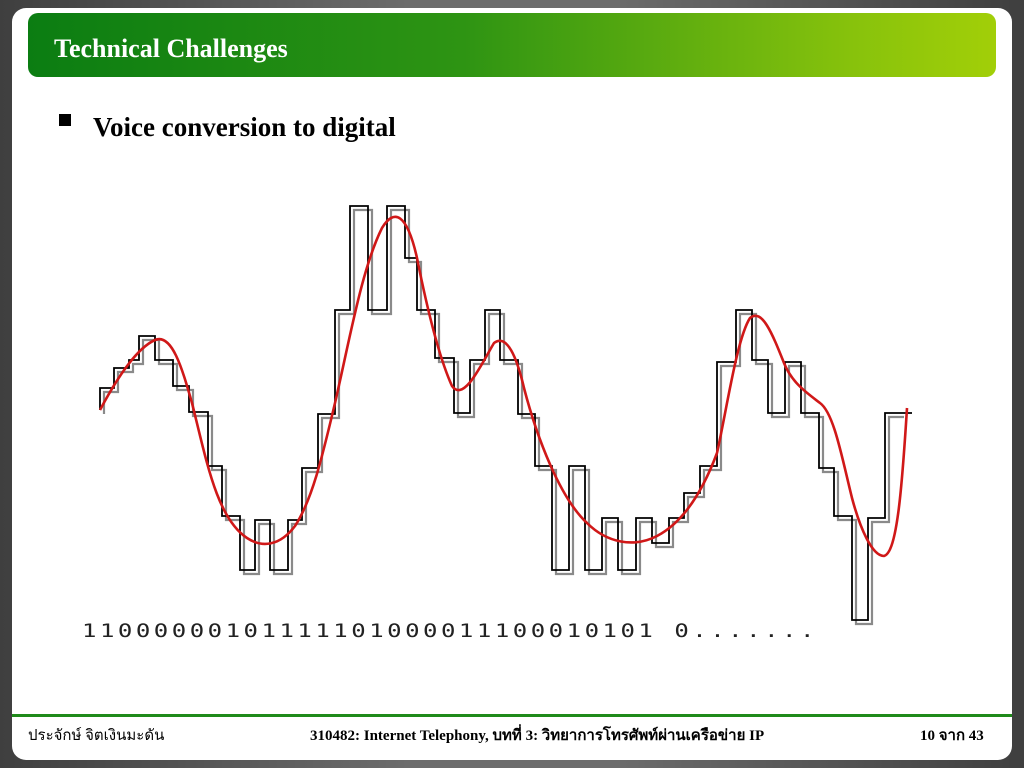 This screenshot has width=1024, height=768. Describe the element at coordinates (244, 127) in the screenshot. I see `bullet-text: Voice conversion to digital` at that location.